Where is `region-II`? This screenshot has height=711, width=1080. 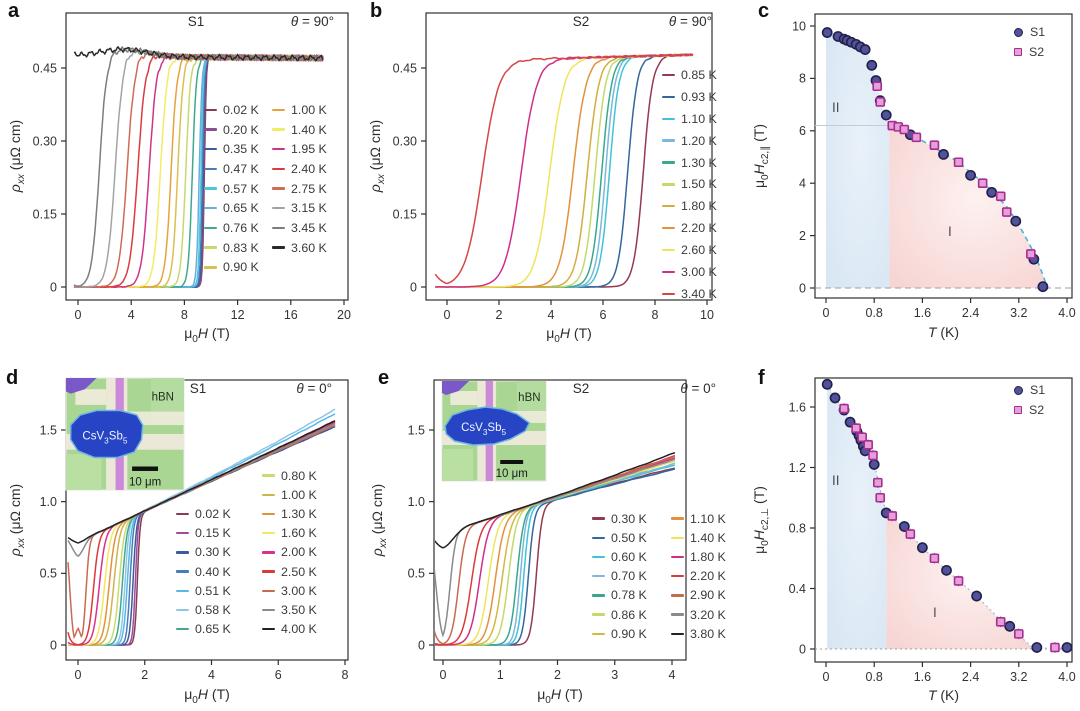 region-II is located at coordinates (857, 516).